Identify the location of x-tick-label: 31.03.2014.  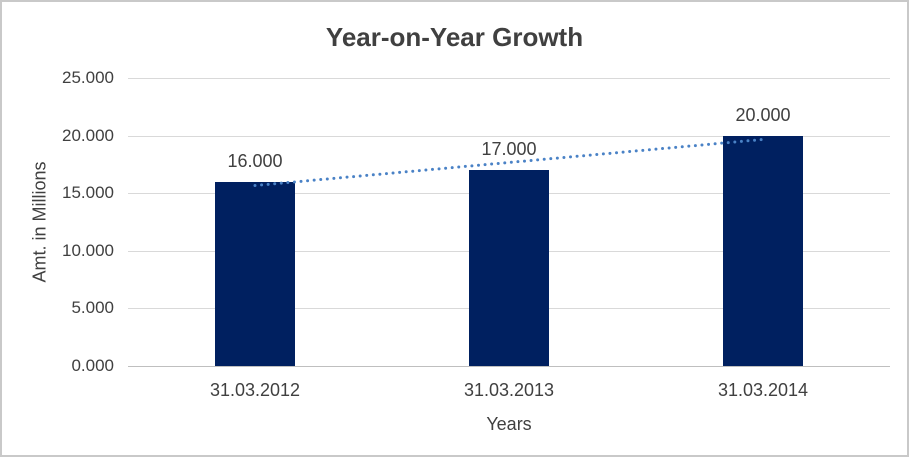
(763, 390).